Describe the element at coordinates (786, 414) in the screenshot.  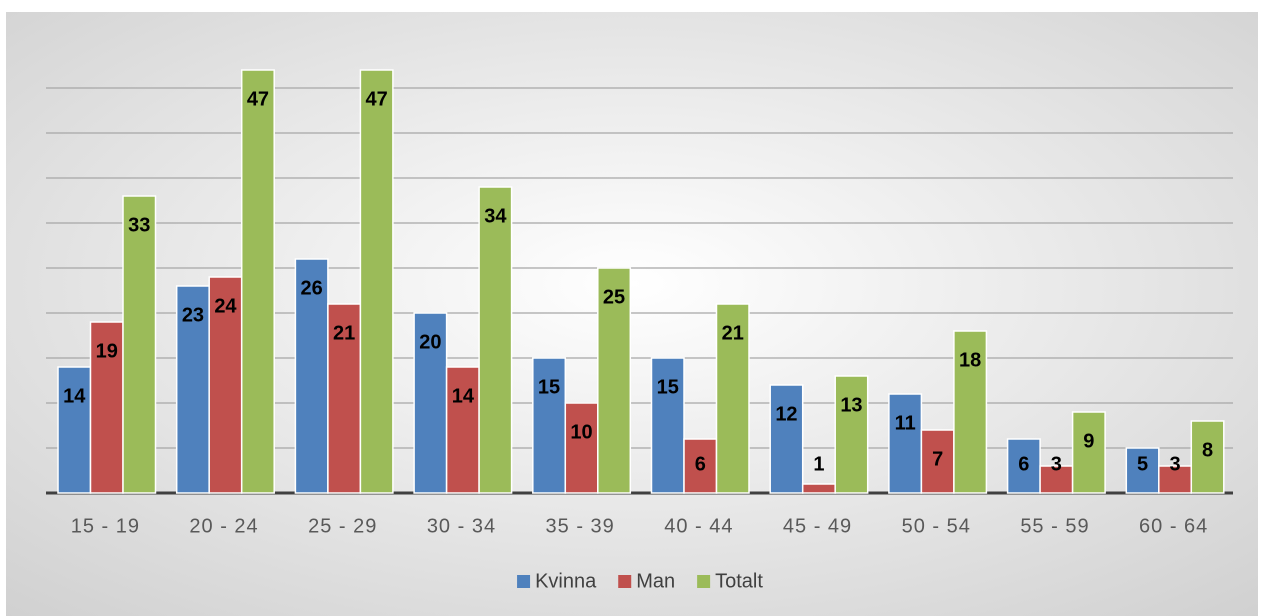
I see `data-label: 12` at that location.